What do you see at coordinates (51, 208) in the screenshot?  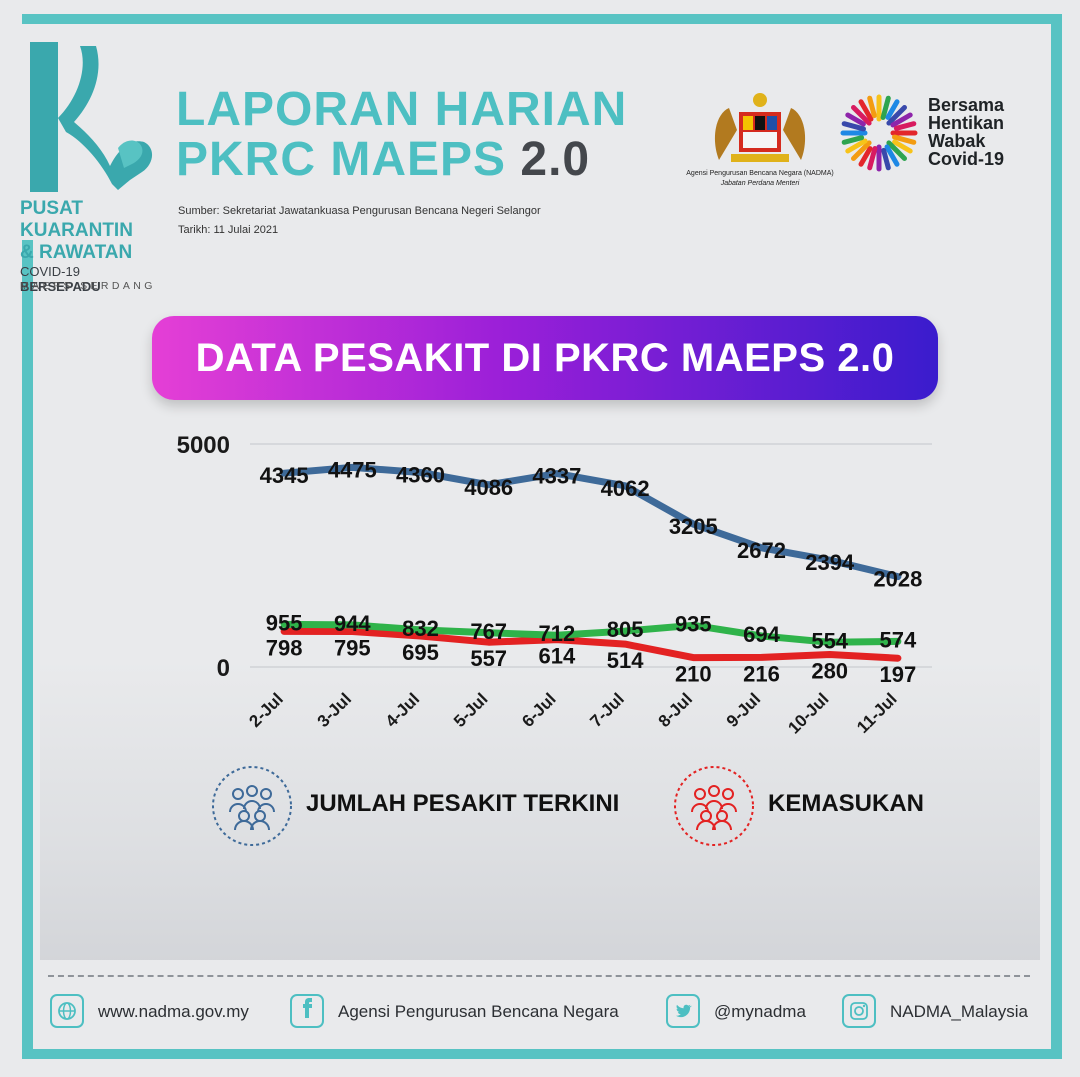 I see `logo-line-1: PUSAT` at bounding box center [51, 208].